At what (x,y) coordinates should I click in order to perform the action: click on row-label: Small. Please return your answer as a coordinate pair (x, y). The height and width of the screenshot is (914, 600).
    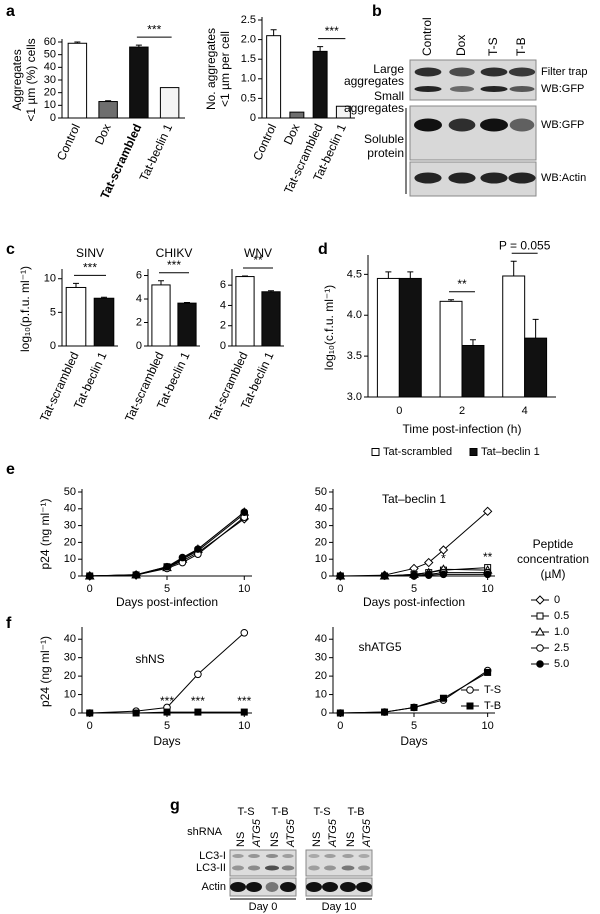
    Looking at the image, I should click on (389, 96).